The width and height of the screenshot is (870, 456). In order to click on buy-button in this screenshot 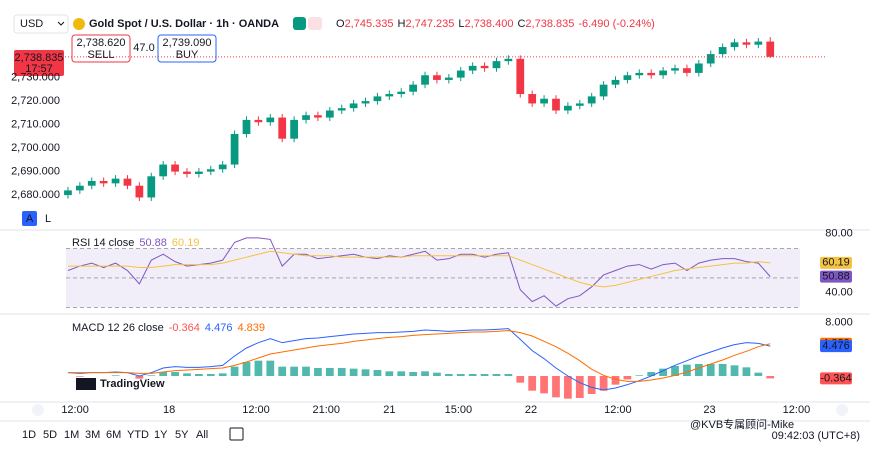, I will do `click(187, 48)`.